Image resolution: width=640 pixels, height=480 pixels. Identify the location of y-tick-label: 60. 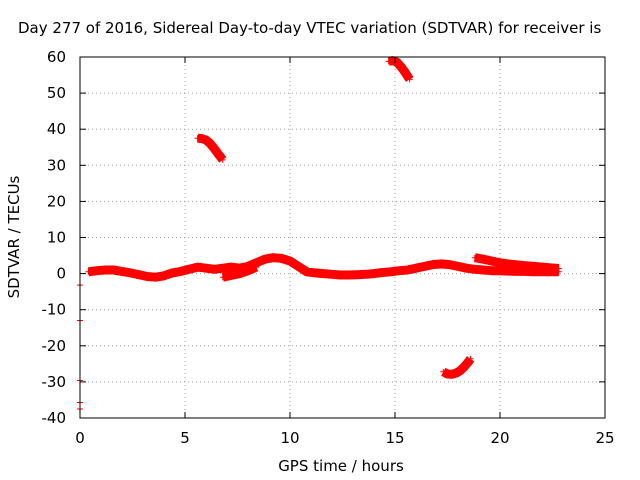
(56, 57).